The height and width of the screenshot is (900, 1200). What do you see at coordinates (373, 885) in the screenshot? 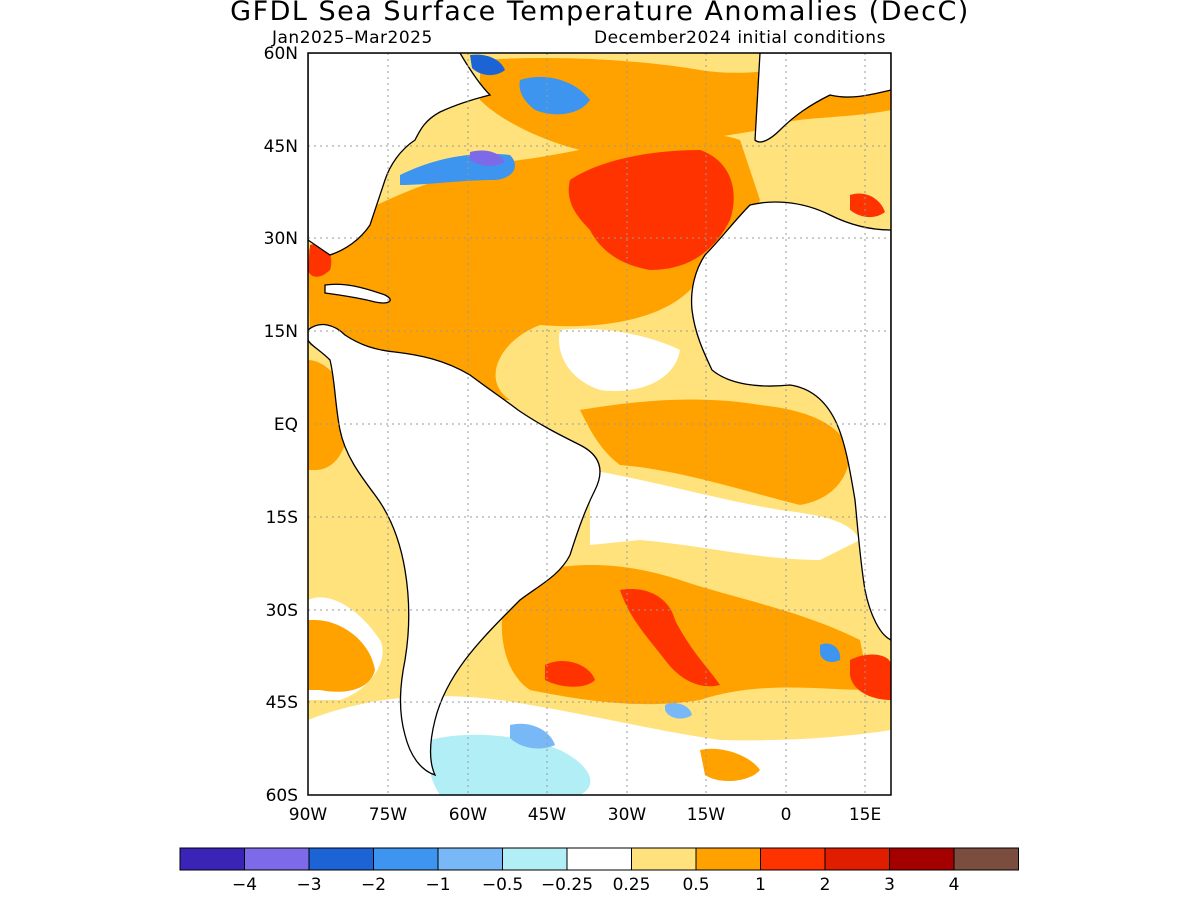
I see `colorbar-label: −2` at bounding box center [373, 885].